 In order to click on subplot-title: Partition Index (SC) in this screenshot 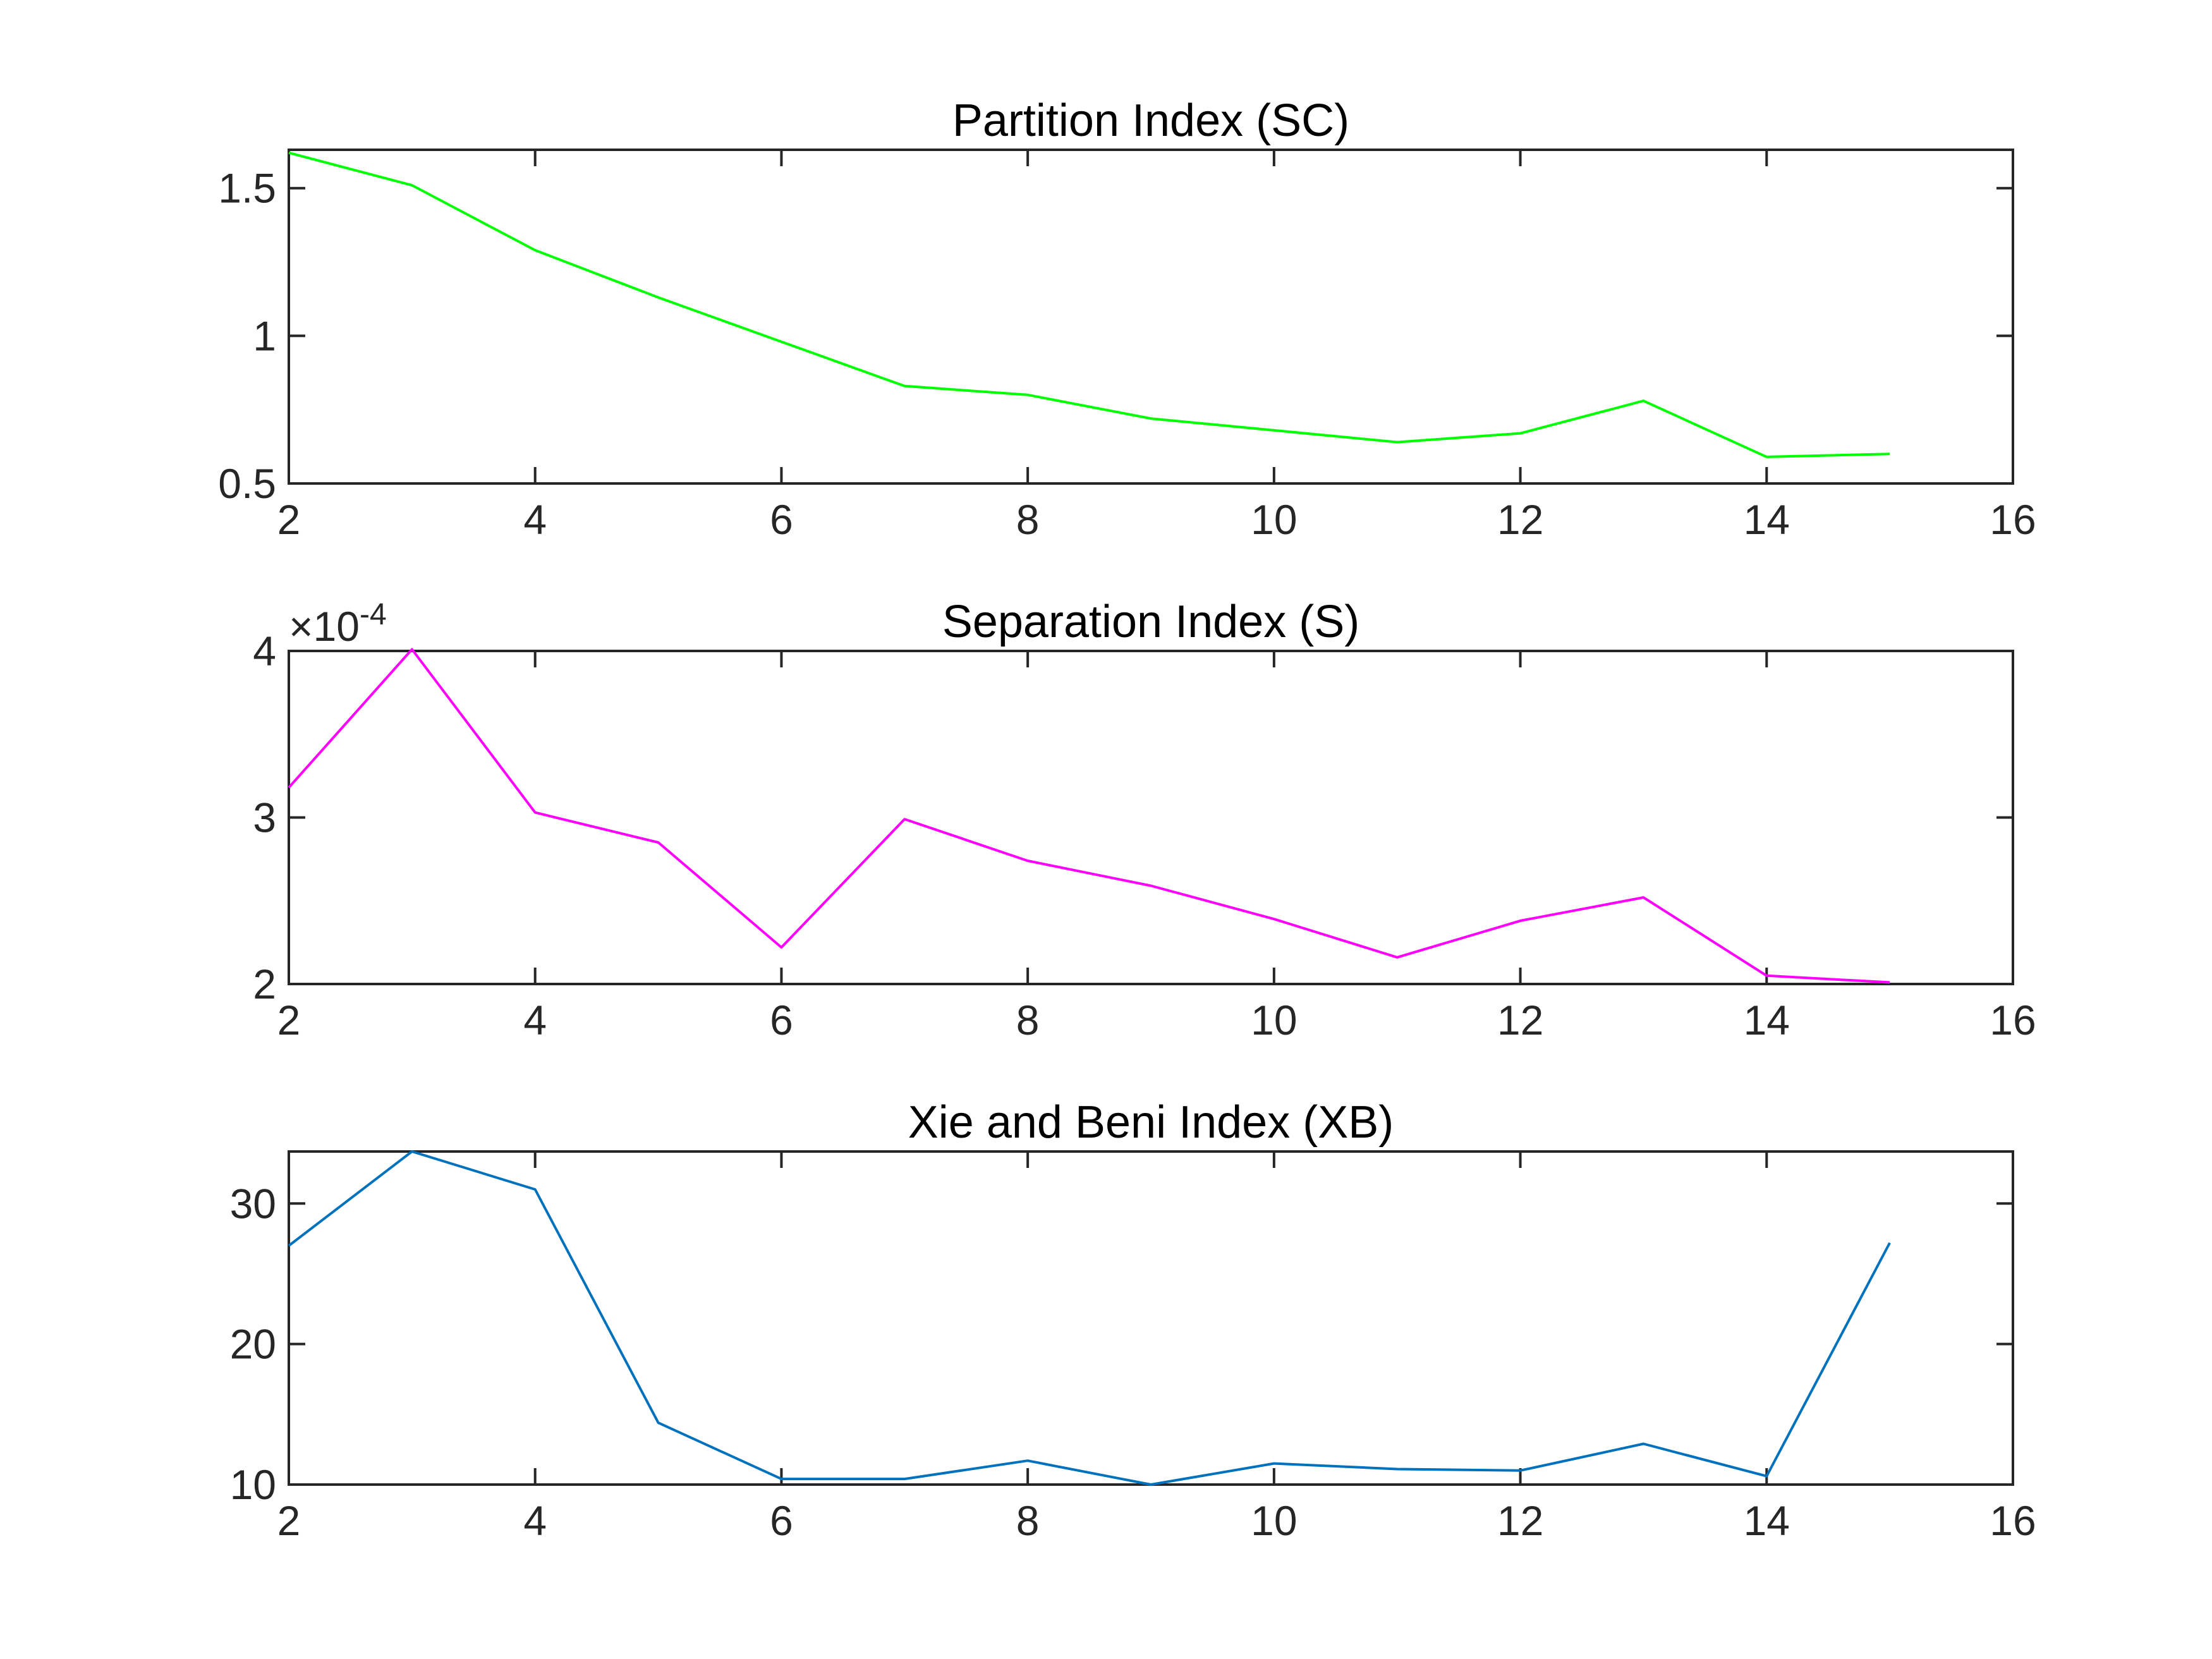, I will do `click(1150, 121)`.